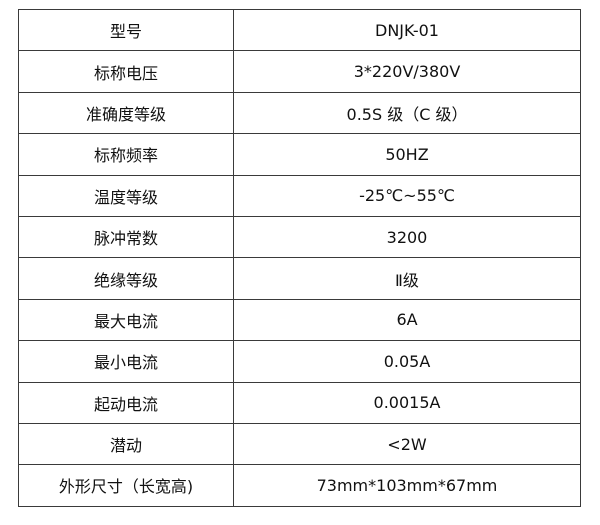 The width and height of the screenshot is (600, 525). I want to click on spec-value: Ⅱ级, so click(407, 278).